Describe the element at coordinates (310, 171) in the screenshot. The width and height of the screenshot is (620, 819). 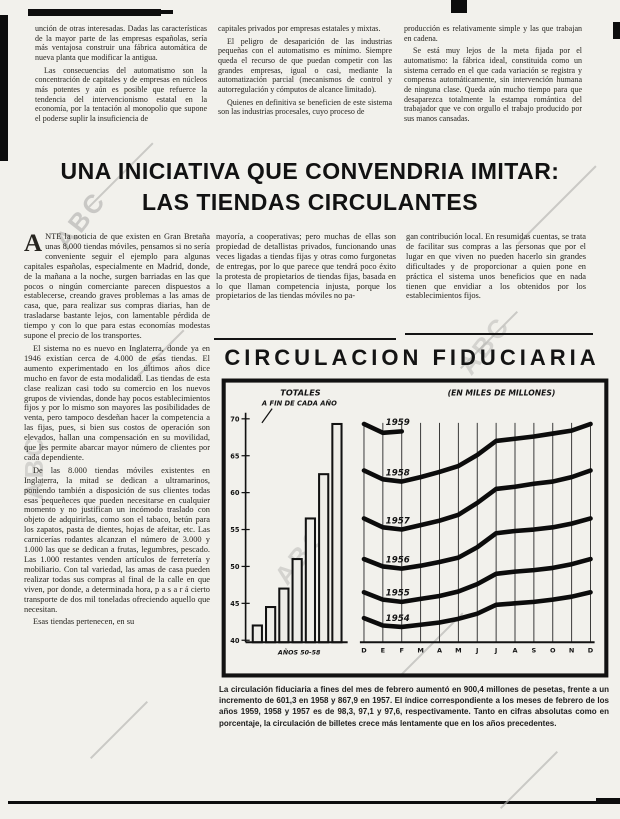
I see `headline-line-1: UNA INICIATIVA QUE CONVENDRIA IMITAR:` at that location.